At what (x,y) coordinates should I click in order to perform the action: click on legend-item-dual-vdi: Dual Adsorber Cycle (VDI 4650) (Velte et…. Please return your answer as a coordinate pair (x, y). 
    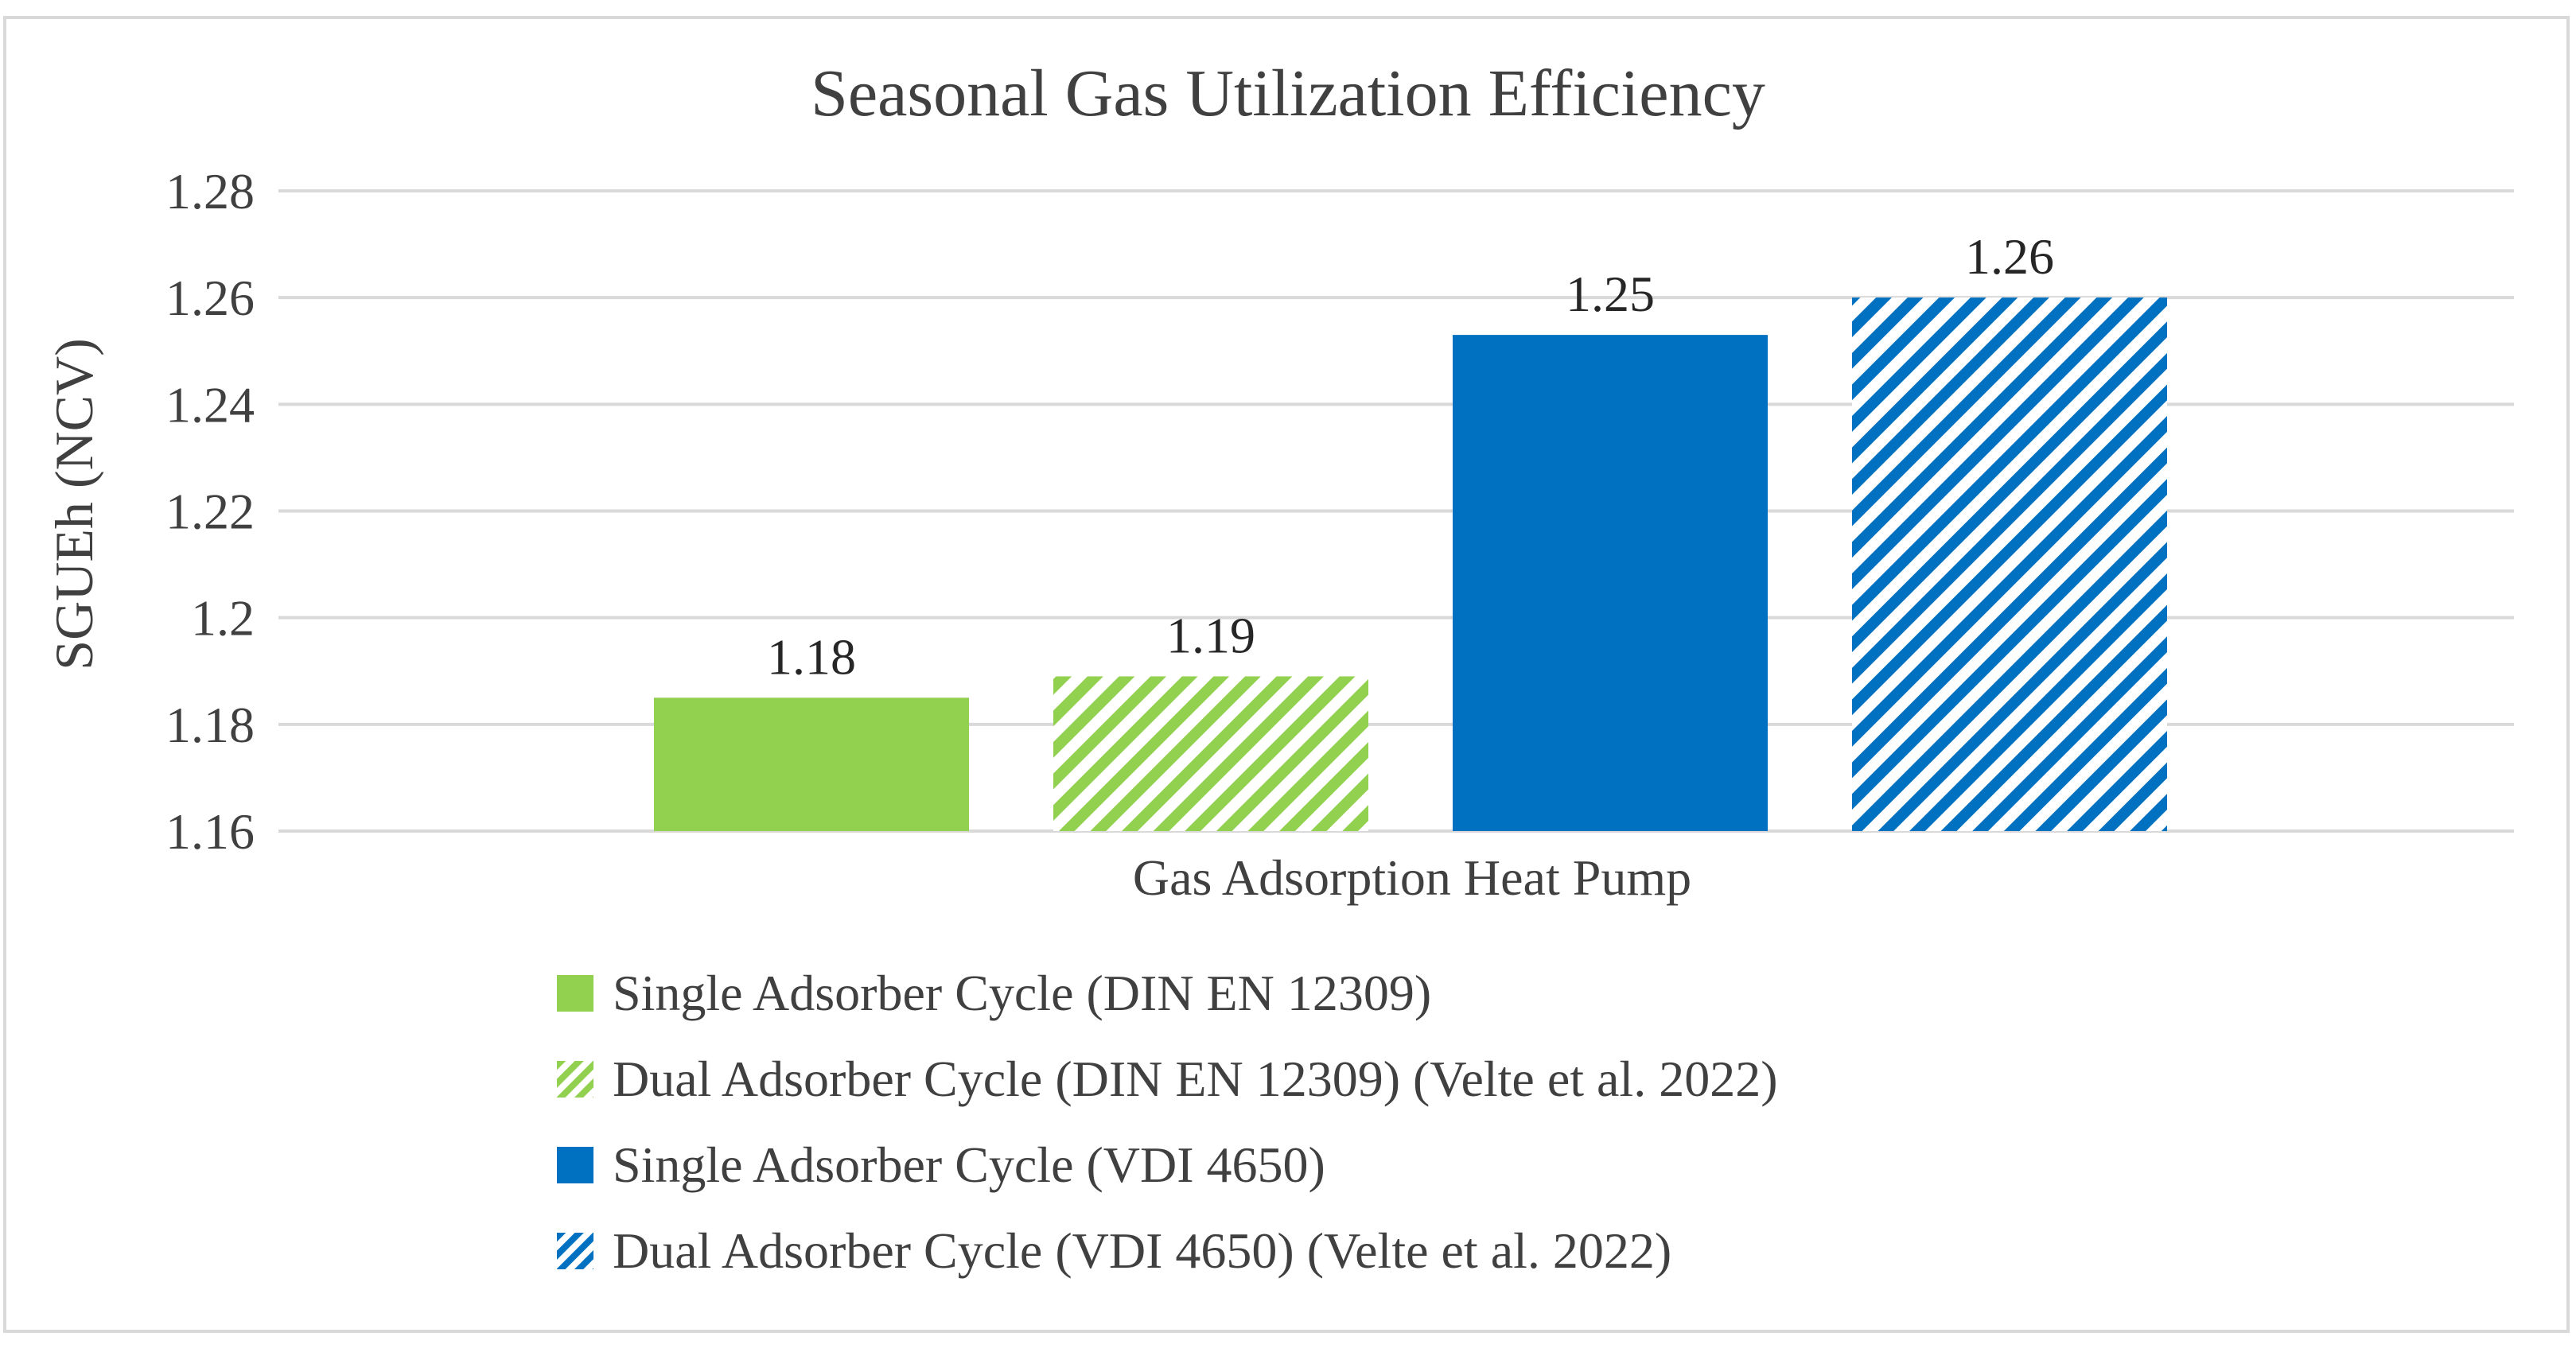
    Looking at the image, I should click on (1167, 1251).